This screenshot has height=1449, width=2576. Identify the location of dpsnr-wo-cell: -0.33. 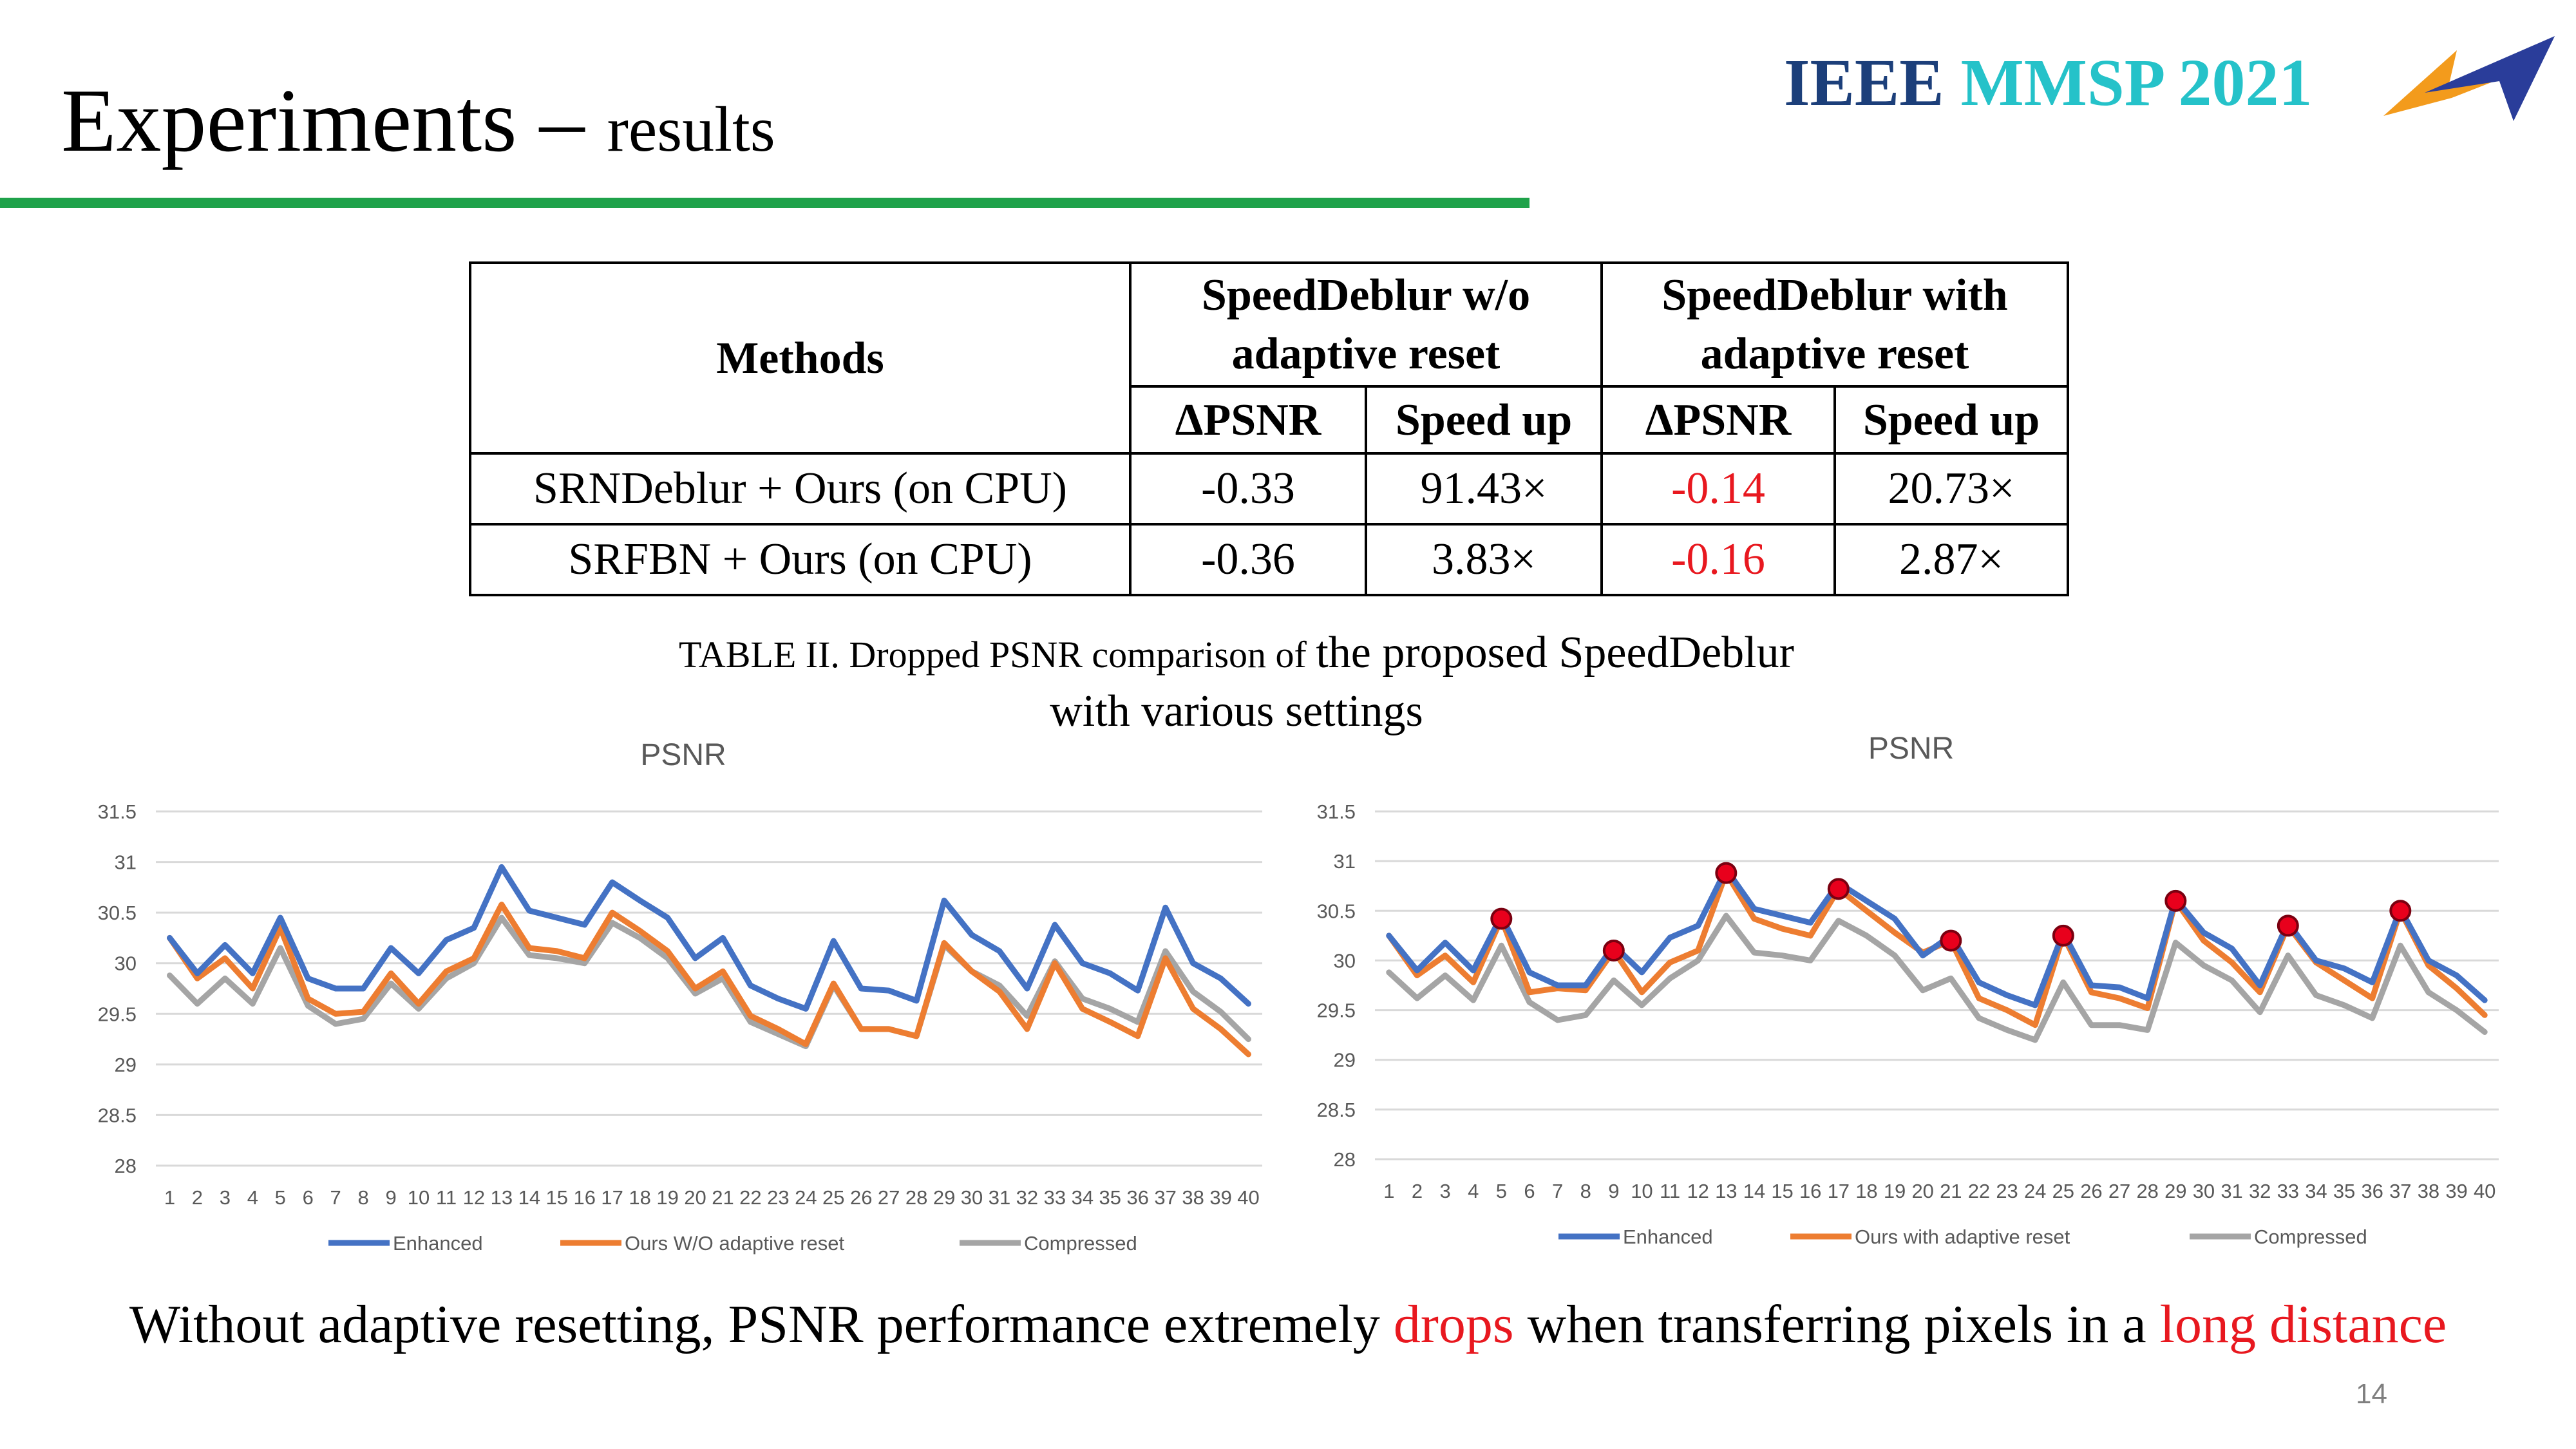
(1248, 489).